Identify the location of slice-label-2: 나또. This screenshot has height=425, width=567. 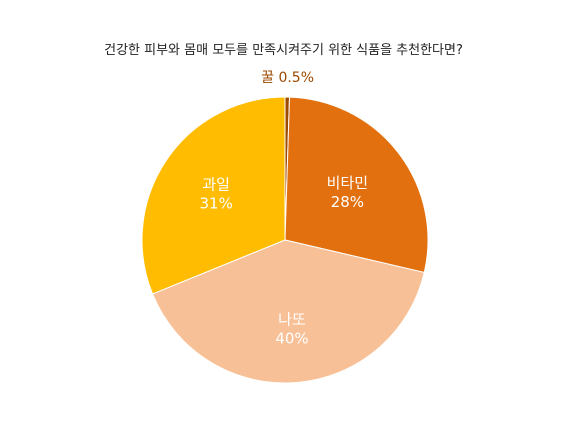
(292, 319).